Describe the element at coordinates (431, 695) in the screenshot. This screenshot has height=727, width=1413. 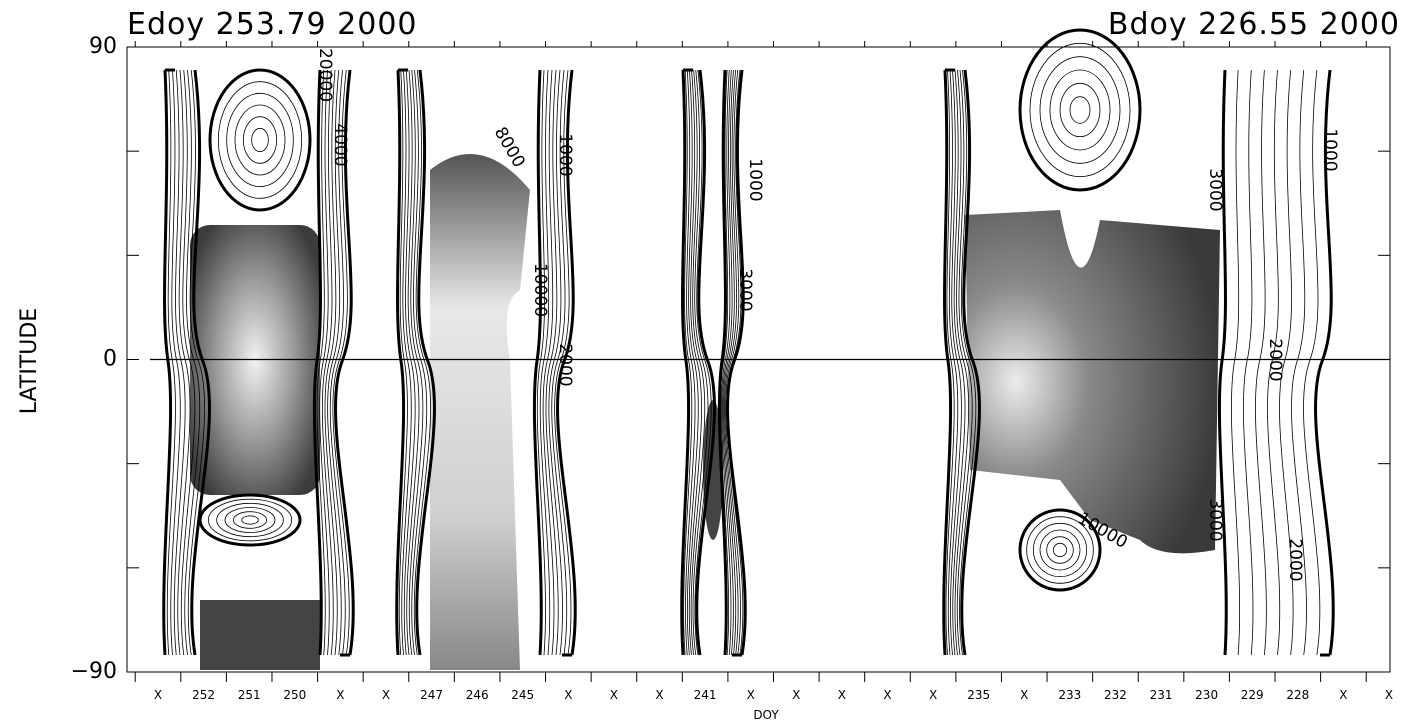
I see `x-tick-label: 247` at that location.